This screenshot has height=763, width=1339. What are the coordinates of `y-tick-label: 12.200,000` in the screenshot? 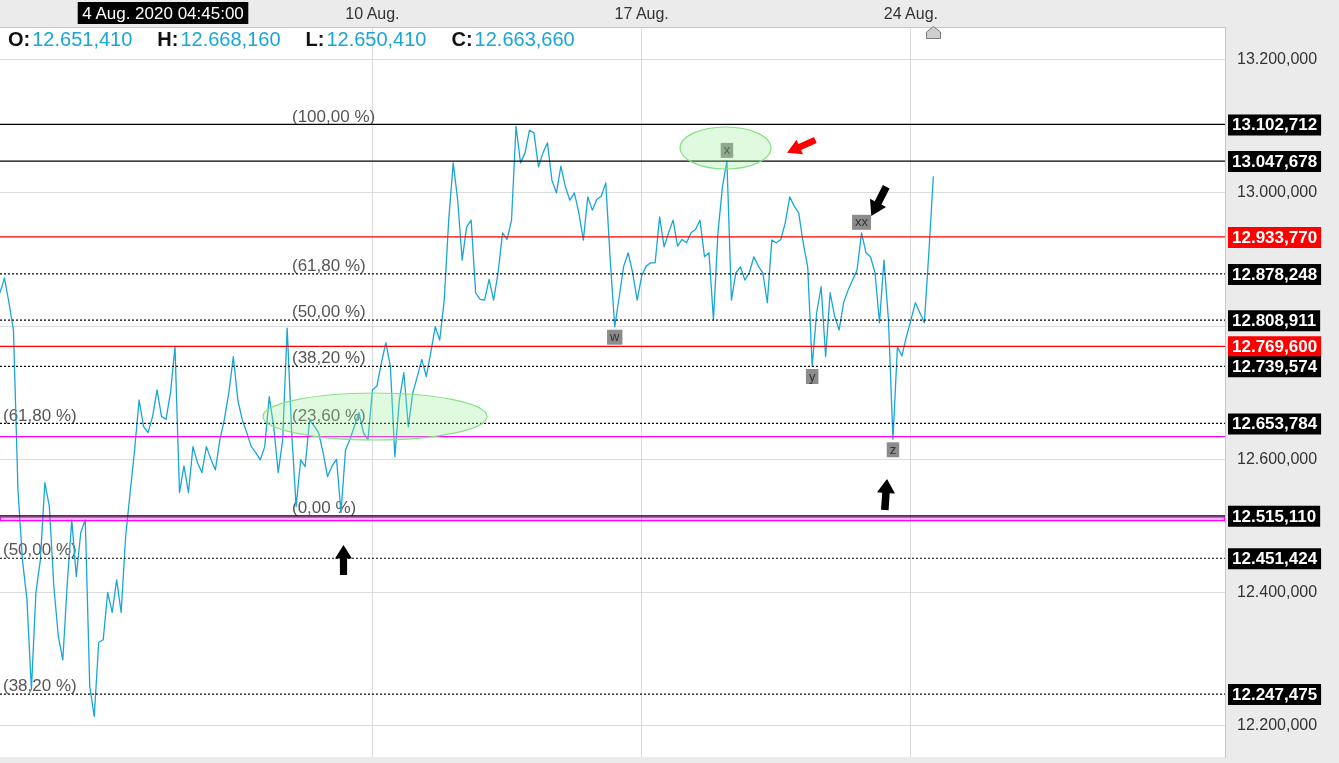 It's located at (1277, 725).